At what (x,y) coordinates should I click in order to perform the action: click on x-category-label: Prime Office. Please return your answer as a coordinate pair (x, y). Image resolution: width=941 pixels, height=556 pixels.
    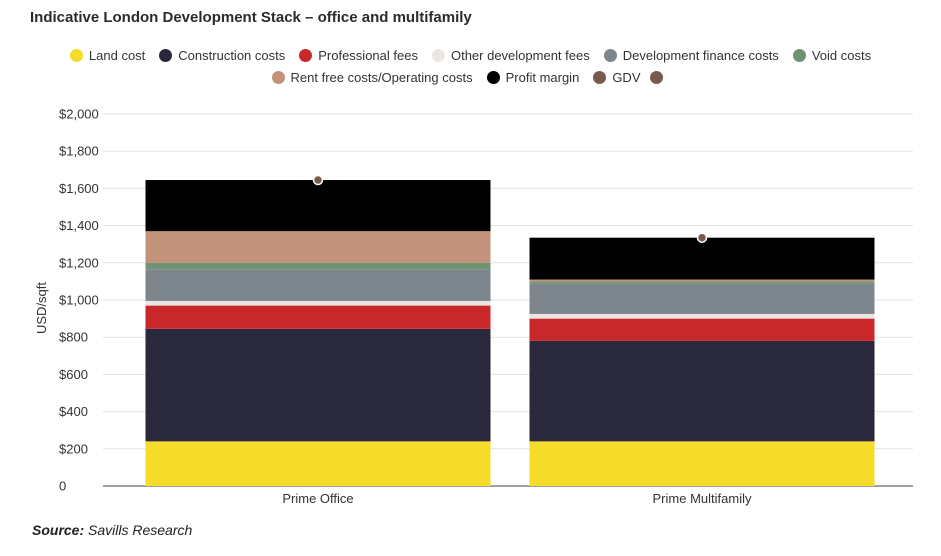
    Looking at the image, I should click on (317, 498).